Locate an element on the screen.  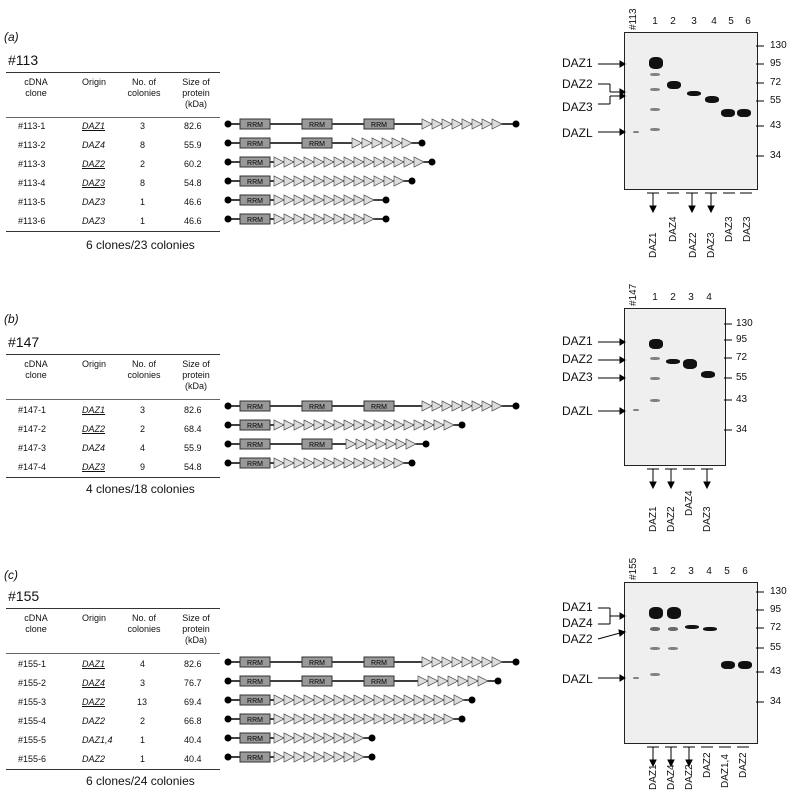
mw-marker: 130 is located at coordinates (778, 45).